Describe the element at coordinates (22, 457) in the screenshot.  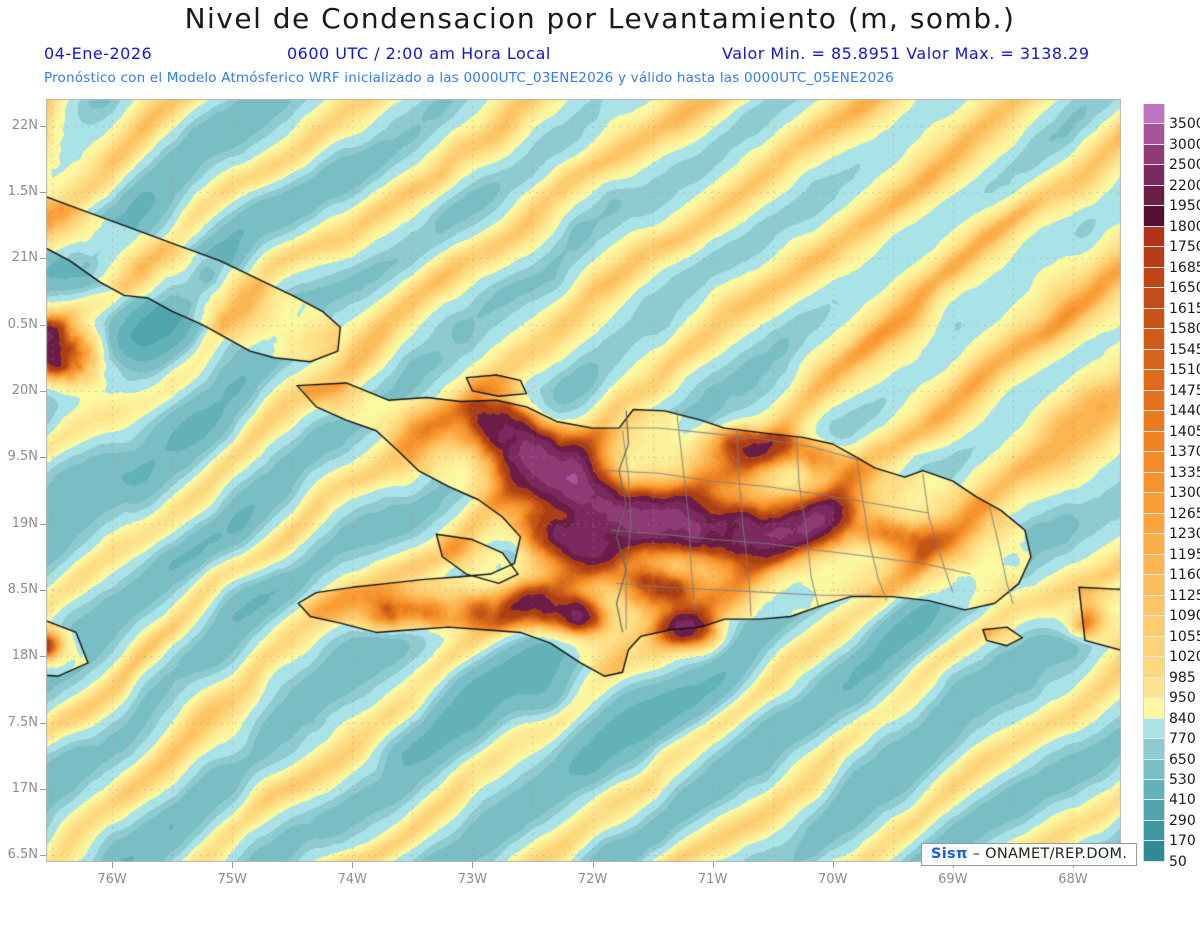
I see `y-tick-label: 9.5N` at that location.